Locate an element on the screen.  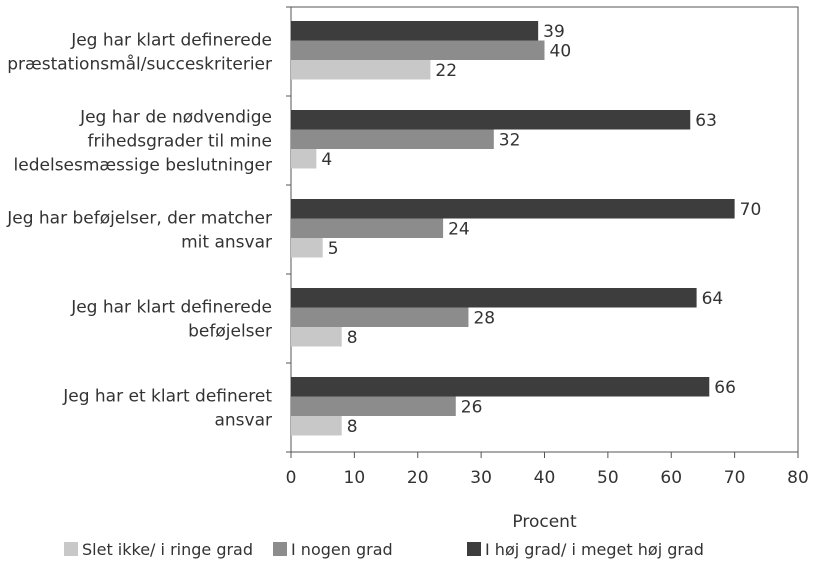
x-tick-label: 20 is located at coordinates (418, 478).